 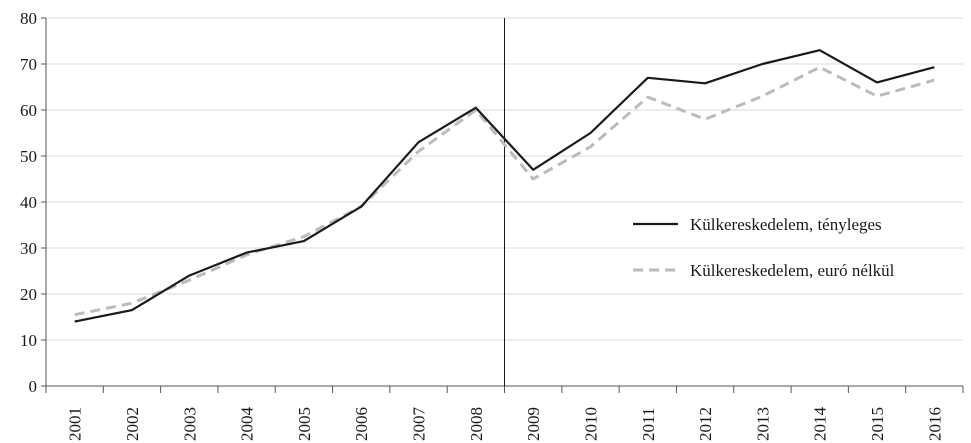 I want to click on y-tick-label-60: 60, so click(x=28, y=110).